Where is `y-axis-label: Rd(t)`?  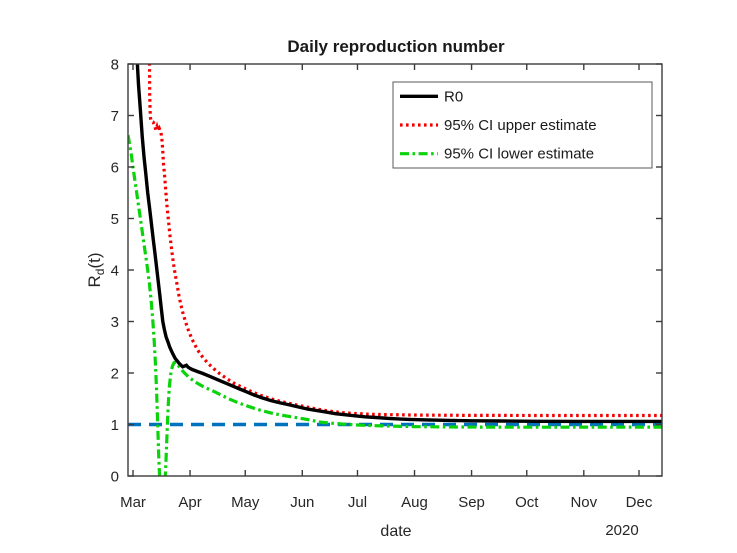
y-axis-label: Rd(t) is located at coordinates (96, 269).